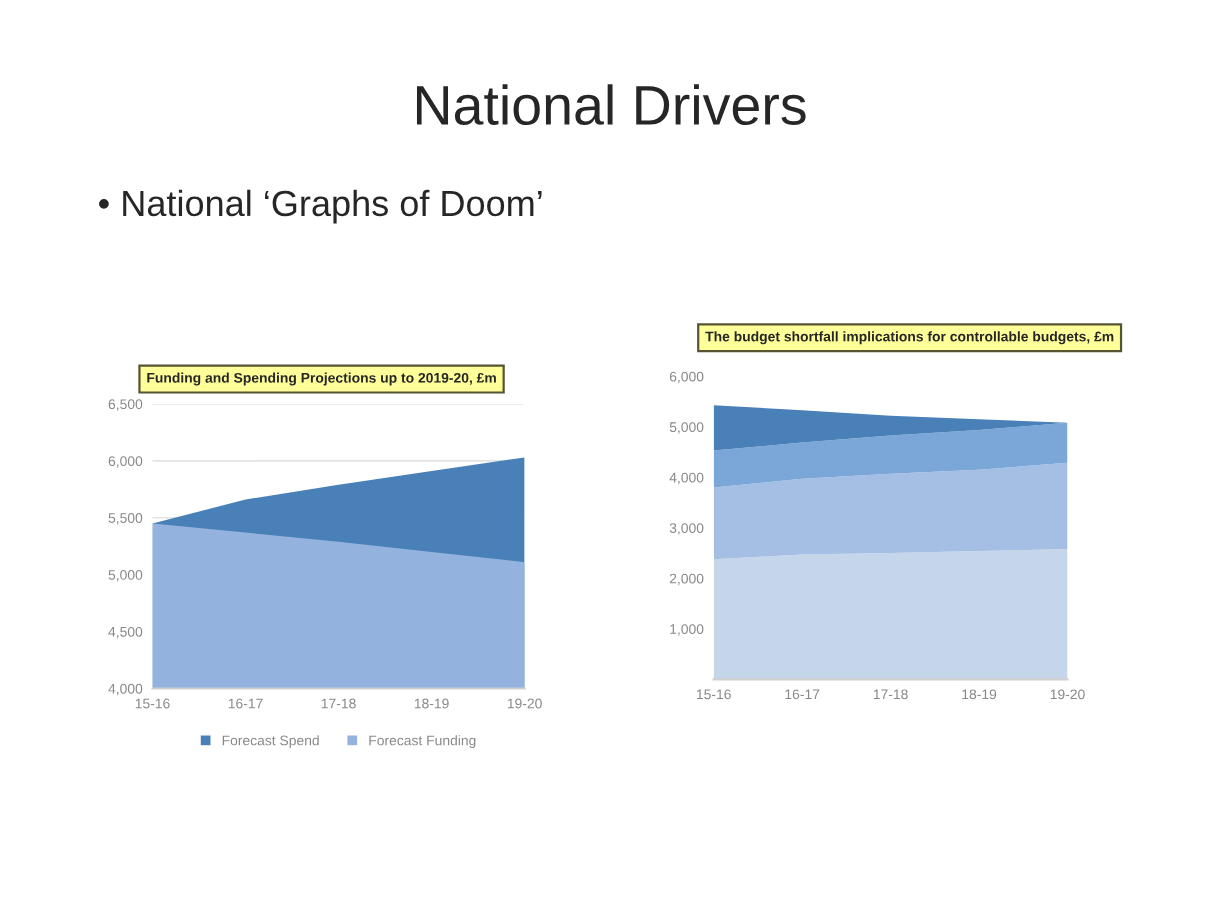 The image size is (1220, 918). What do you see at coordinates (320, 206) in the screenshot?
I see `text: • National ‘Graphs of Doom’` at bounding box center [320, 206].